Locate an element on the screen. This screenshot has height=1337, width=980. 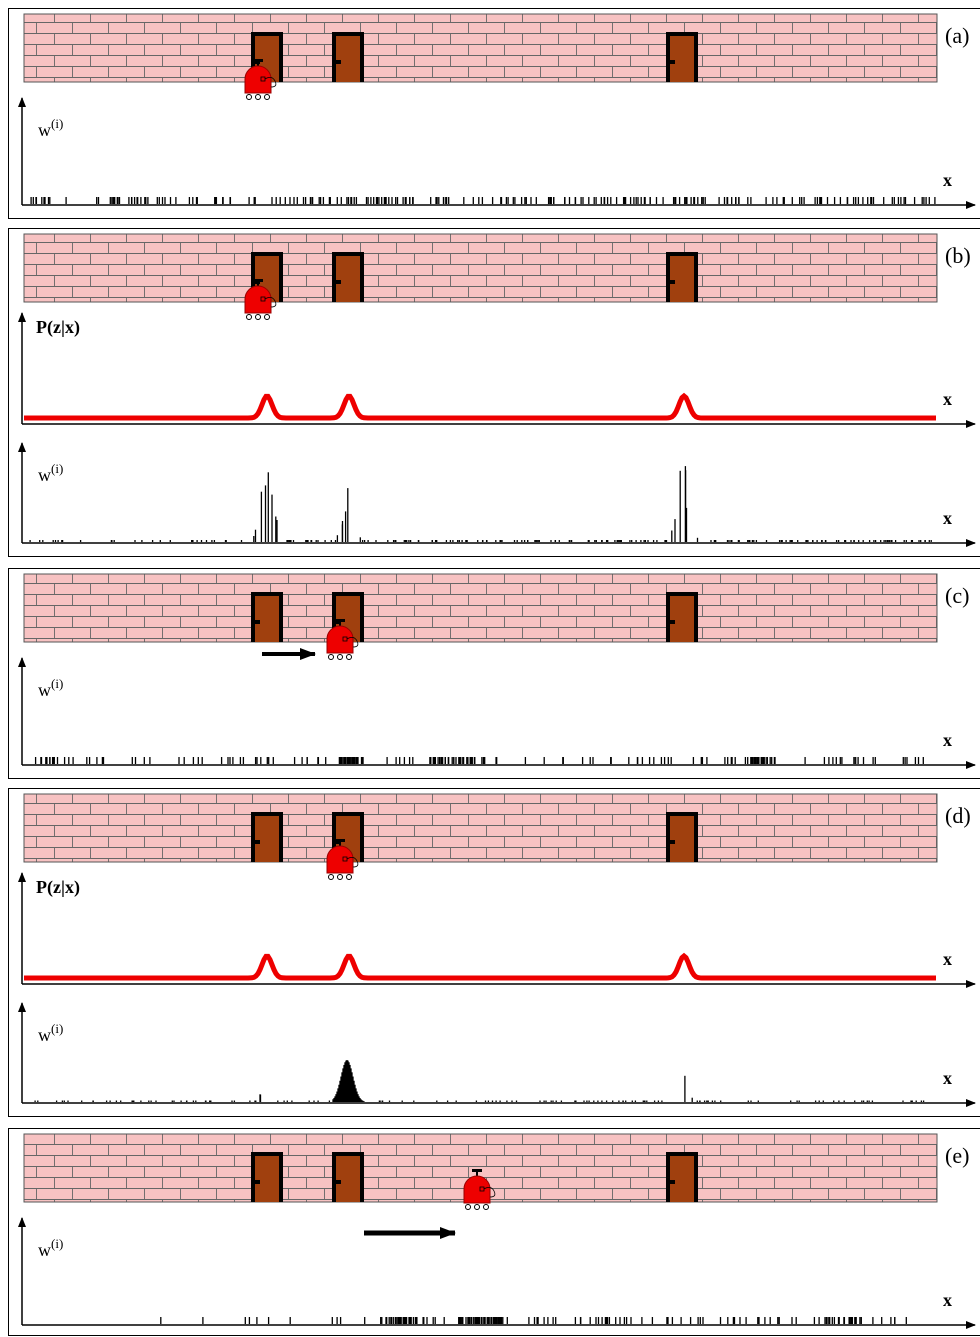
panel-label: (b) is located at coordinates (958, 255).